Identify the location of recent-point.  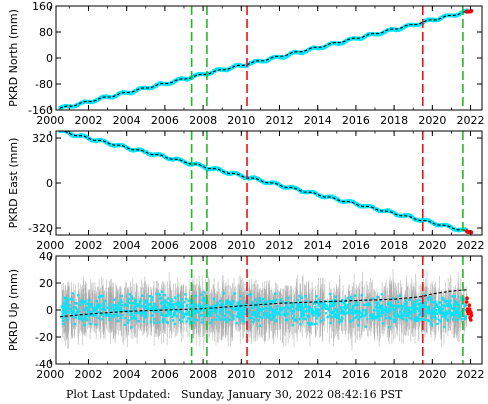
(471, 315).